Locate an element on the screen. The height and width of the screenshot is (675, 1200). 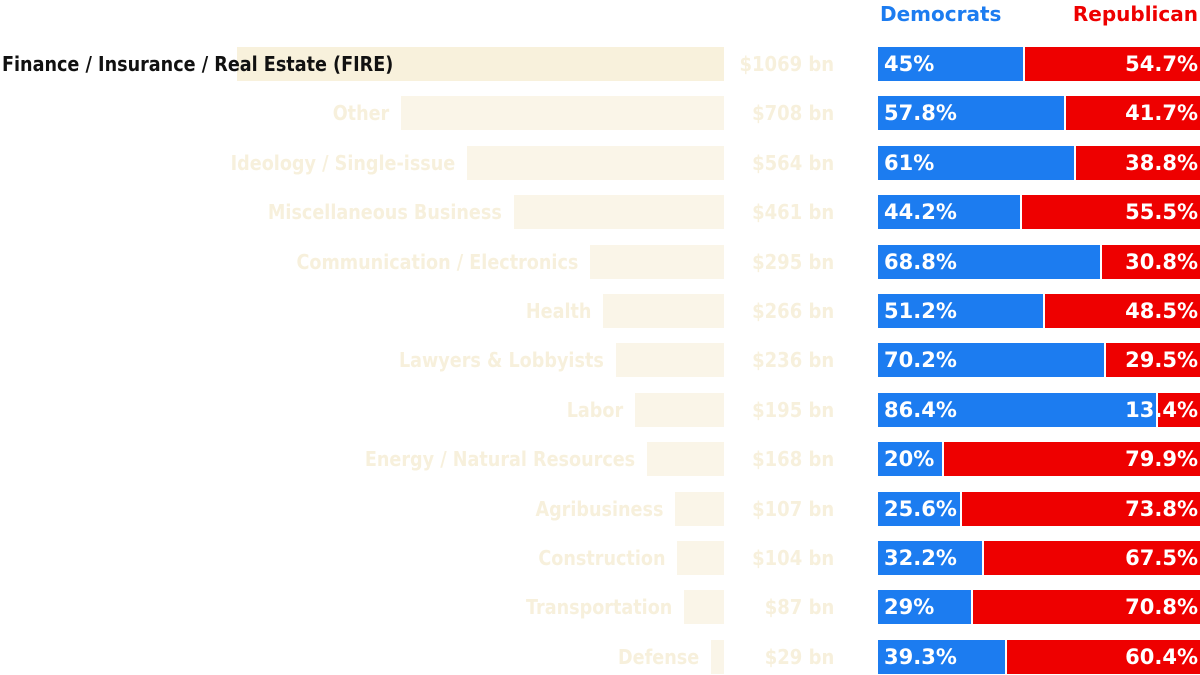
category-label: Communication / Electronics is located at coordinates (437, 262).